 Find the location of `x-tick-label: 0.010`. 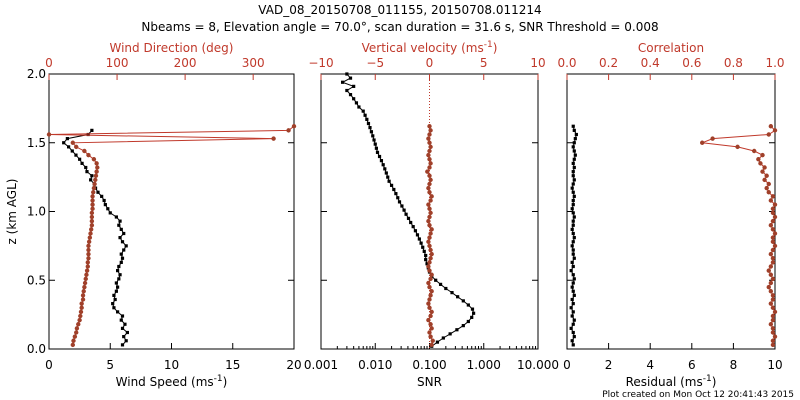

x-tick-label: 0.010 is located at coordinates (375, 365).